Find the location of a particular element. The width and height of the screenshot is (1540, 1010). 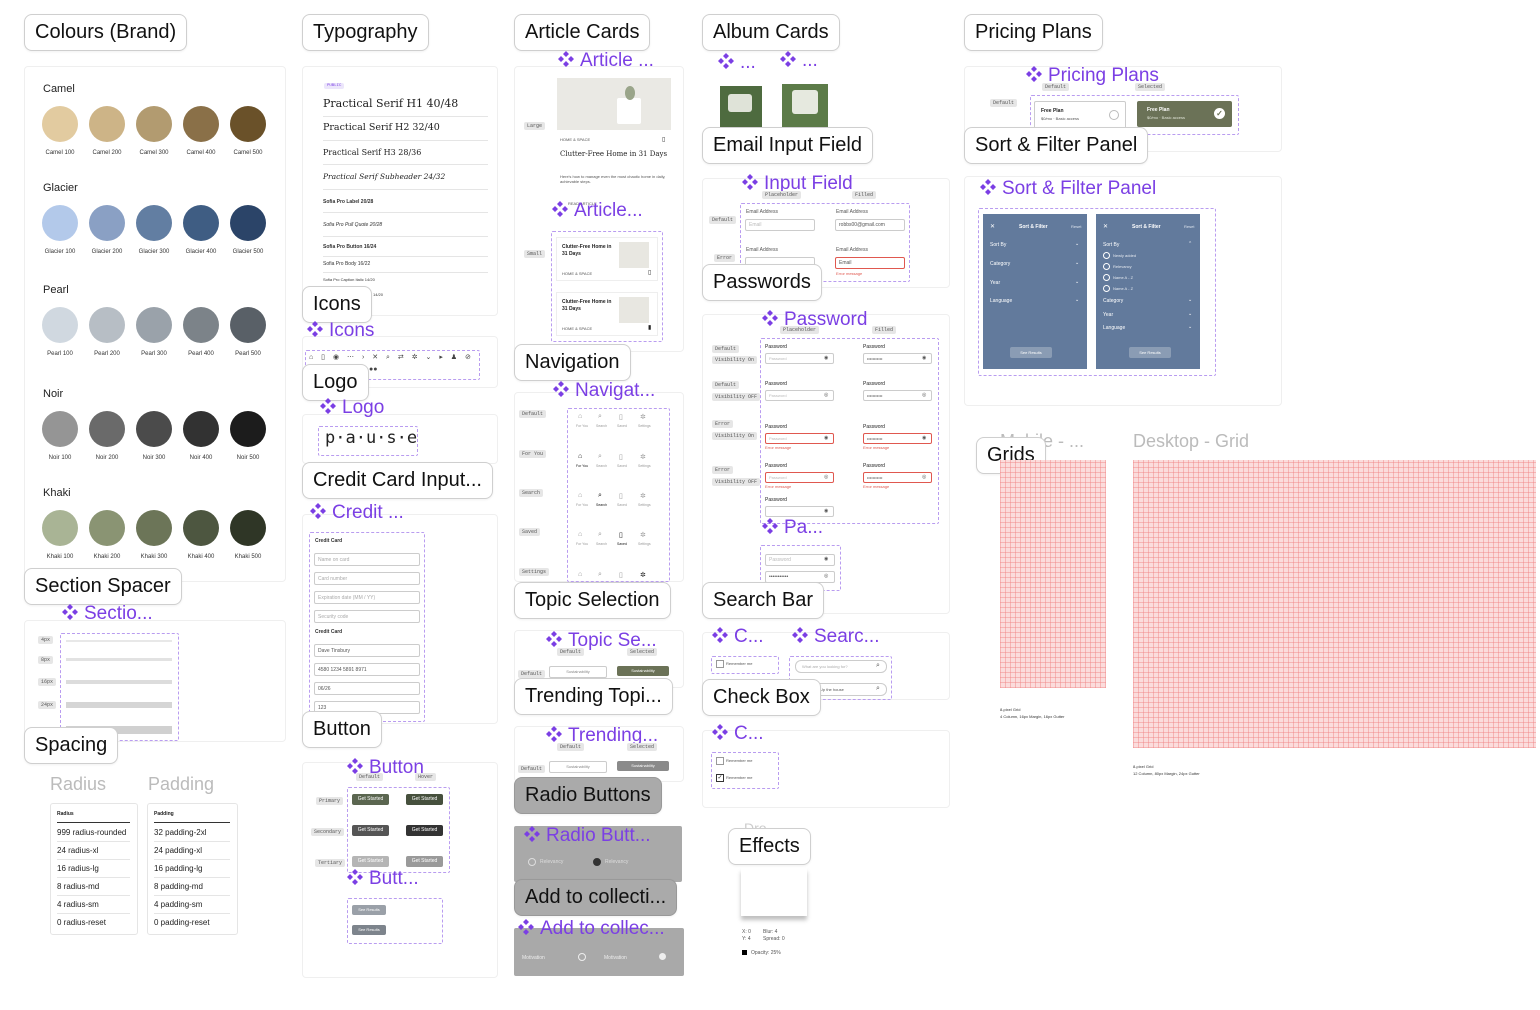

topic-pill-selected: Sustainability is located at coordinates (643, 671).